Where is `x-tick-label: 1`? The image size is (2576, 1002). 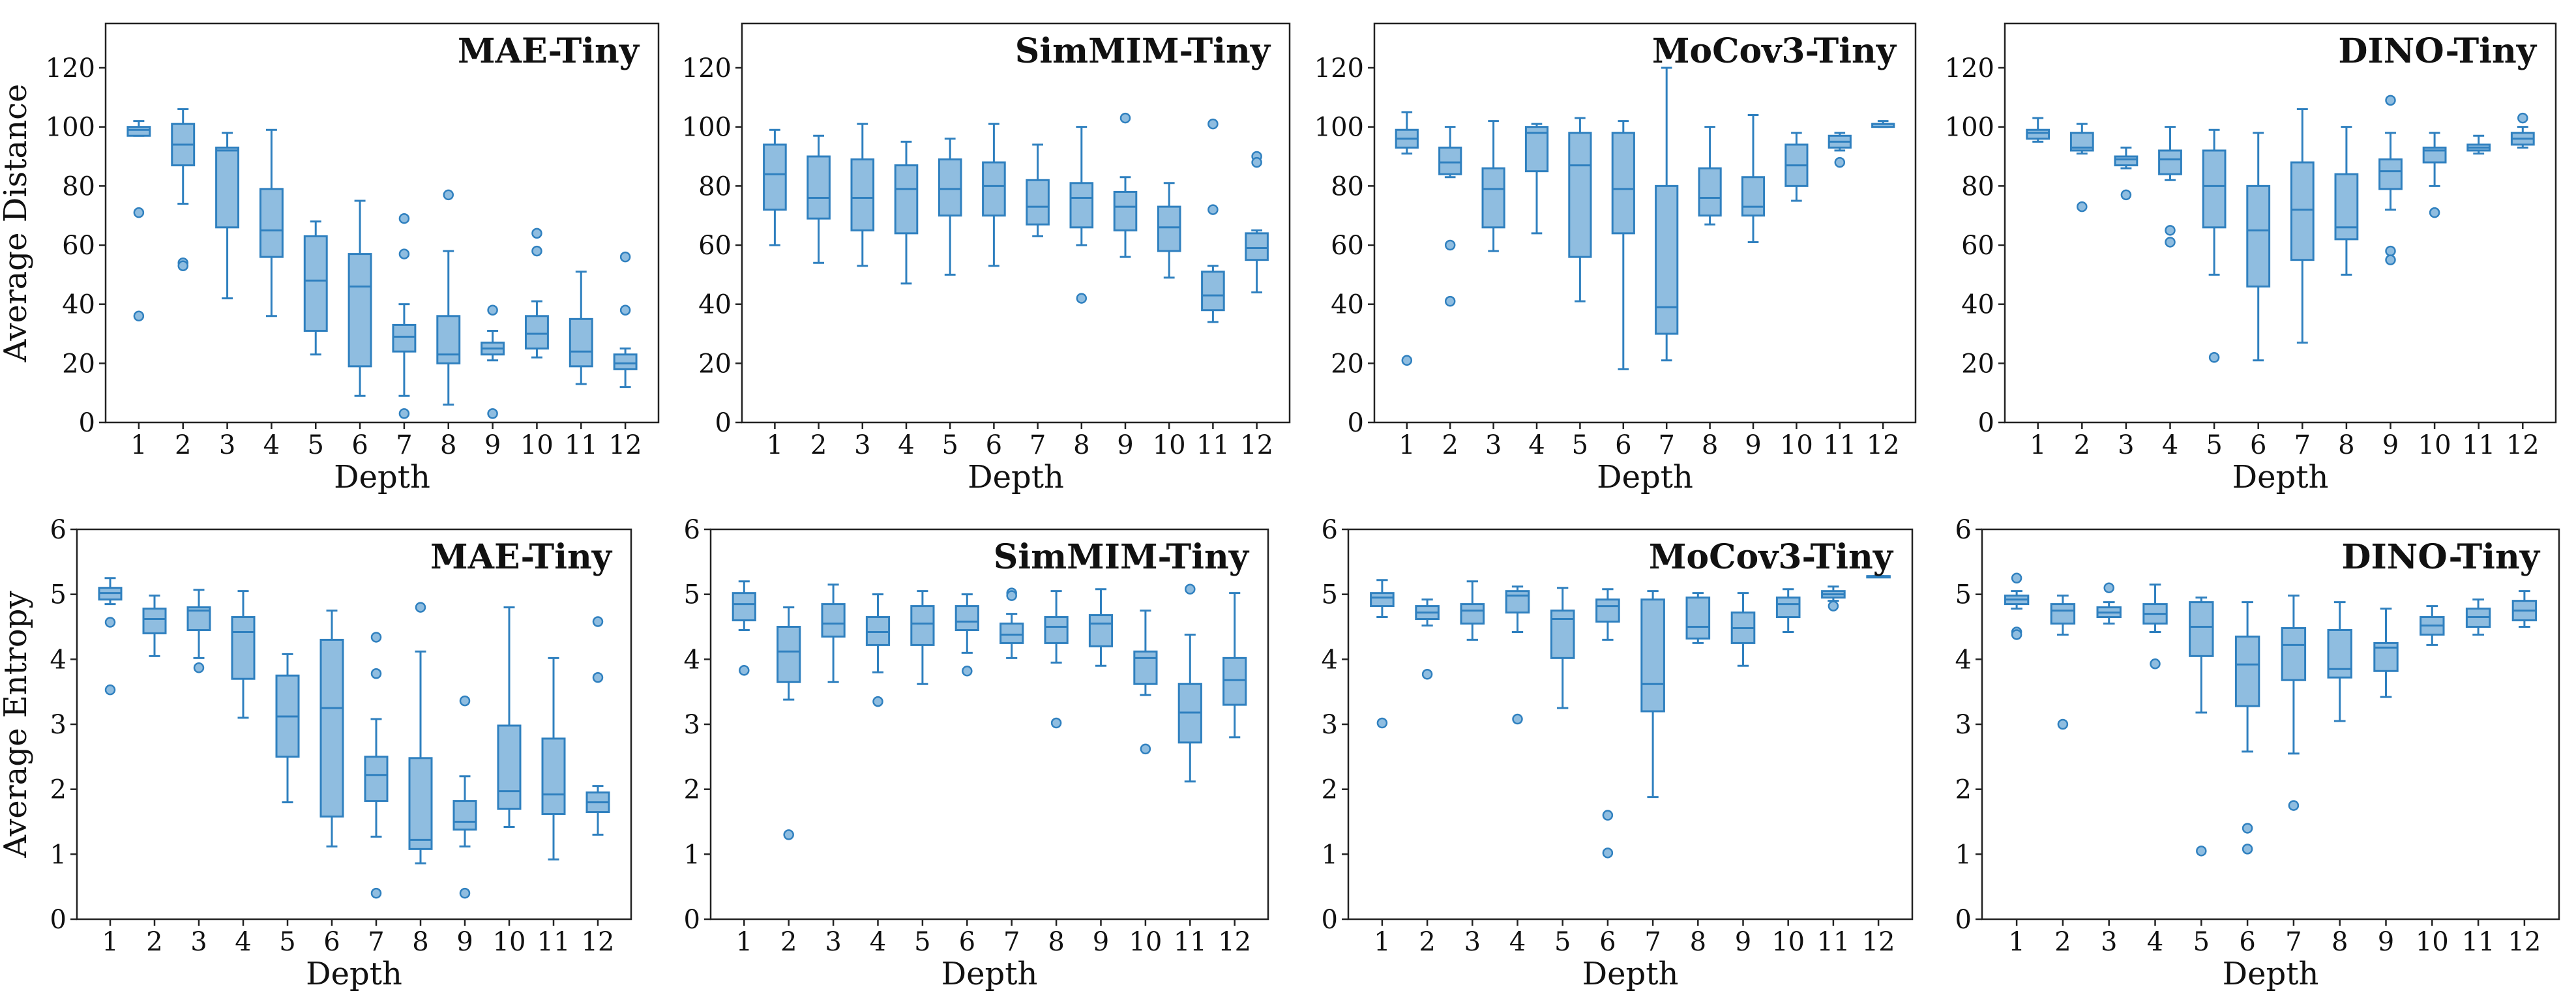 x-tick-label: 1 is located at coordinates (2038, 445).